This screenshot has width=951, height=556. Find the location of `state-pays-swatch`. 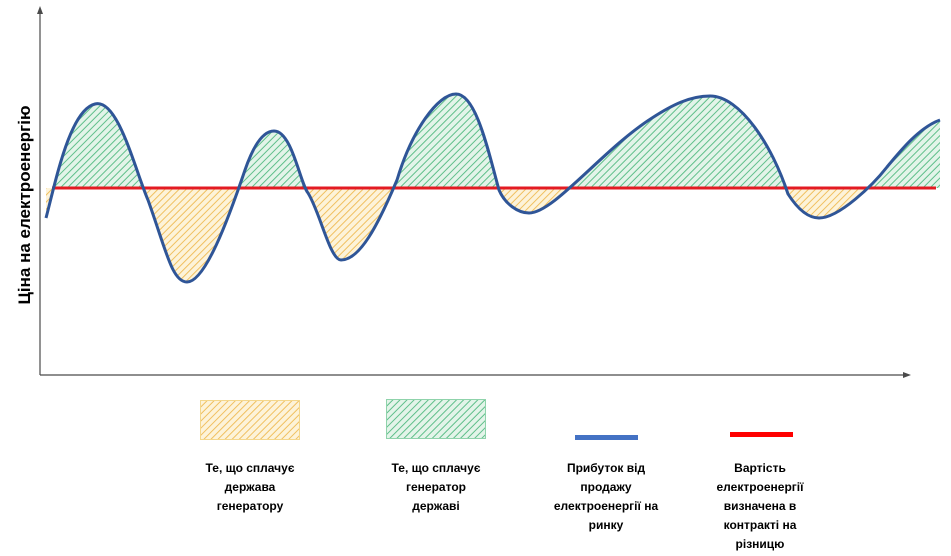

state-pays-swatch is located at coordinates (250, 420).